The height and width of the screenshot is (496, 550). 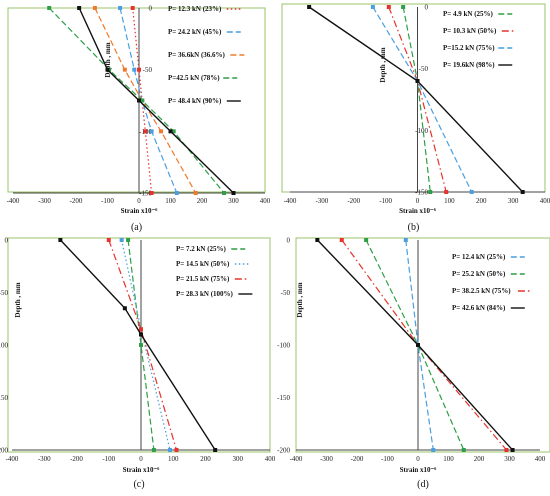 I want to click on legend-label: P=42.5 kN (78%), so click(x=194, y=78).